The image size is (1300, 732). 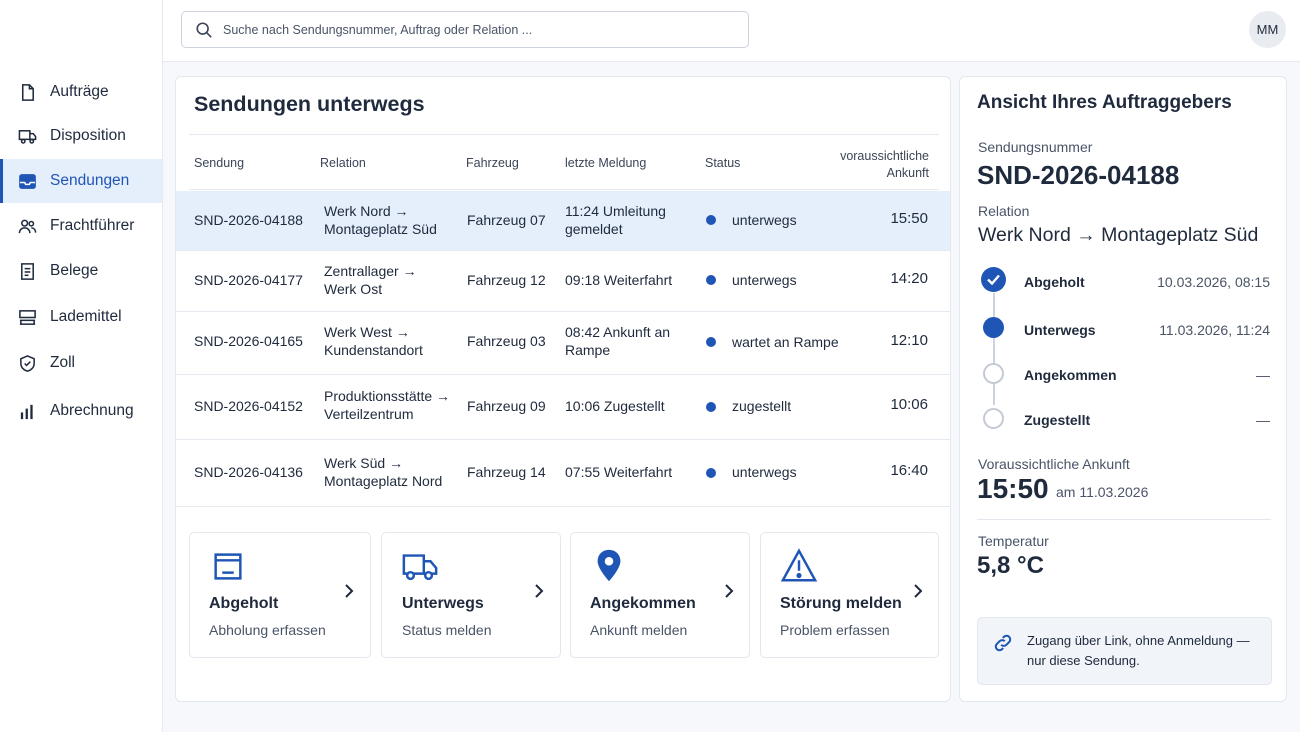 What do you see at coordinates (473, 29) in the screenshot?
I see `search-input` at bounding box center [473, 29].